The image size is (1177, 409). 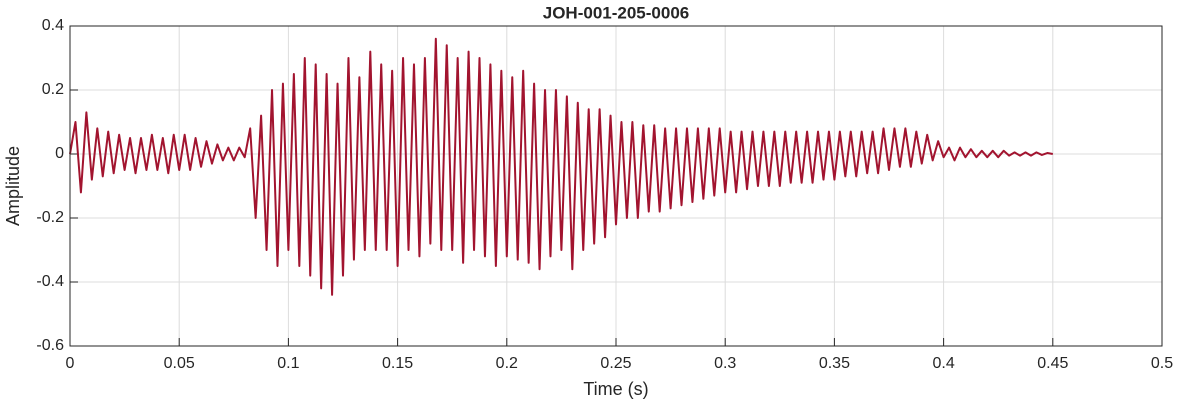 What do you see at coordinates (397, 363) in the screenshot?
I see `x-tick-label: 0.15` at bounding box center [397, 363].